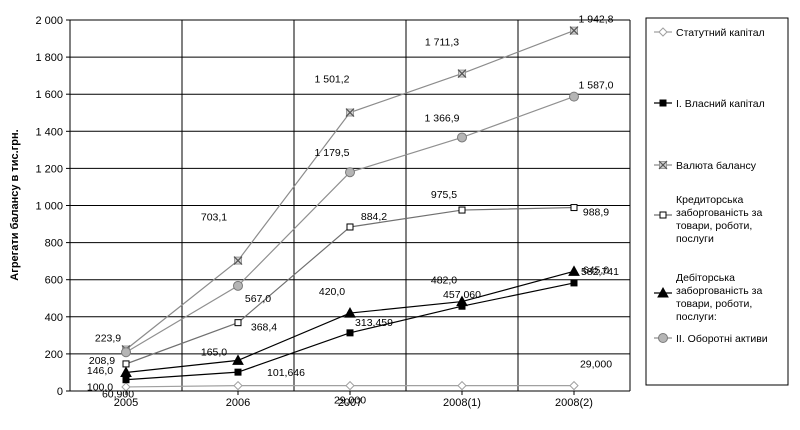  I want to click on legend-label: ІІ. Оборотні активи, so click(722, 339).